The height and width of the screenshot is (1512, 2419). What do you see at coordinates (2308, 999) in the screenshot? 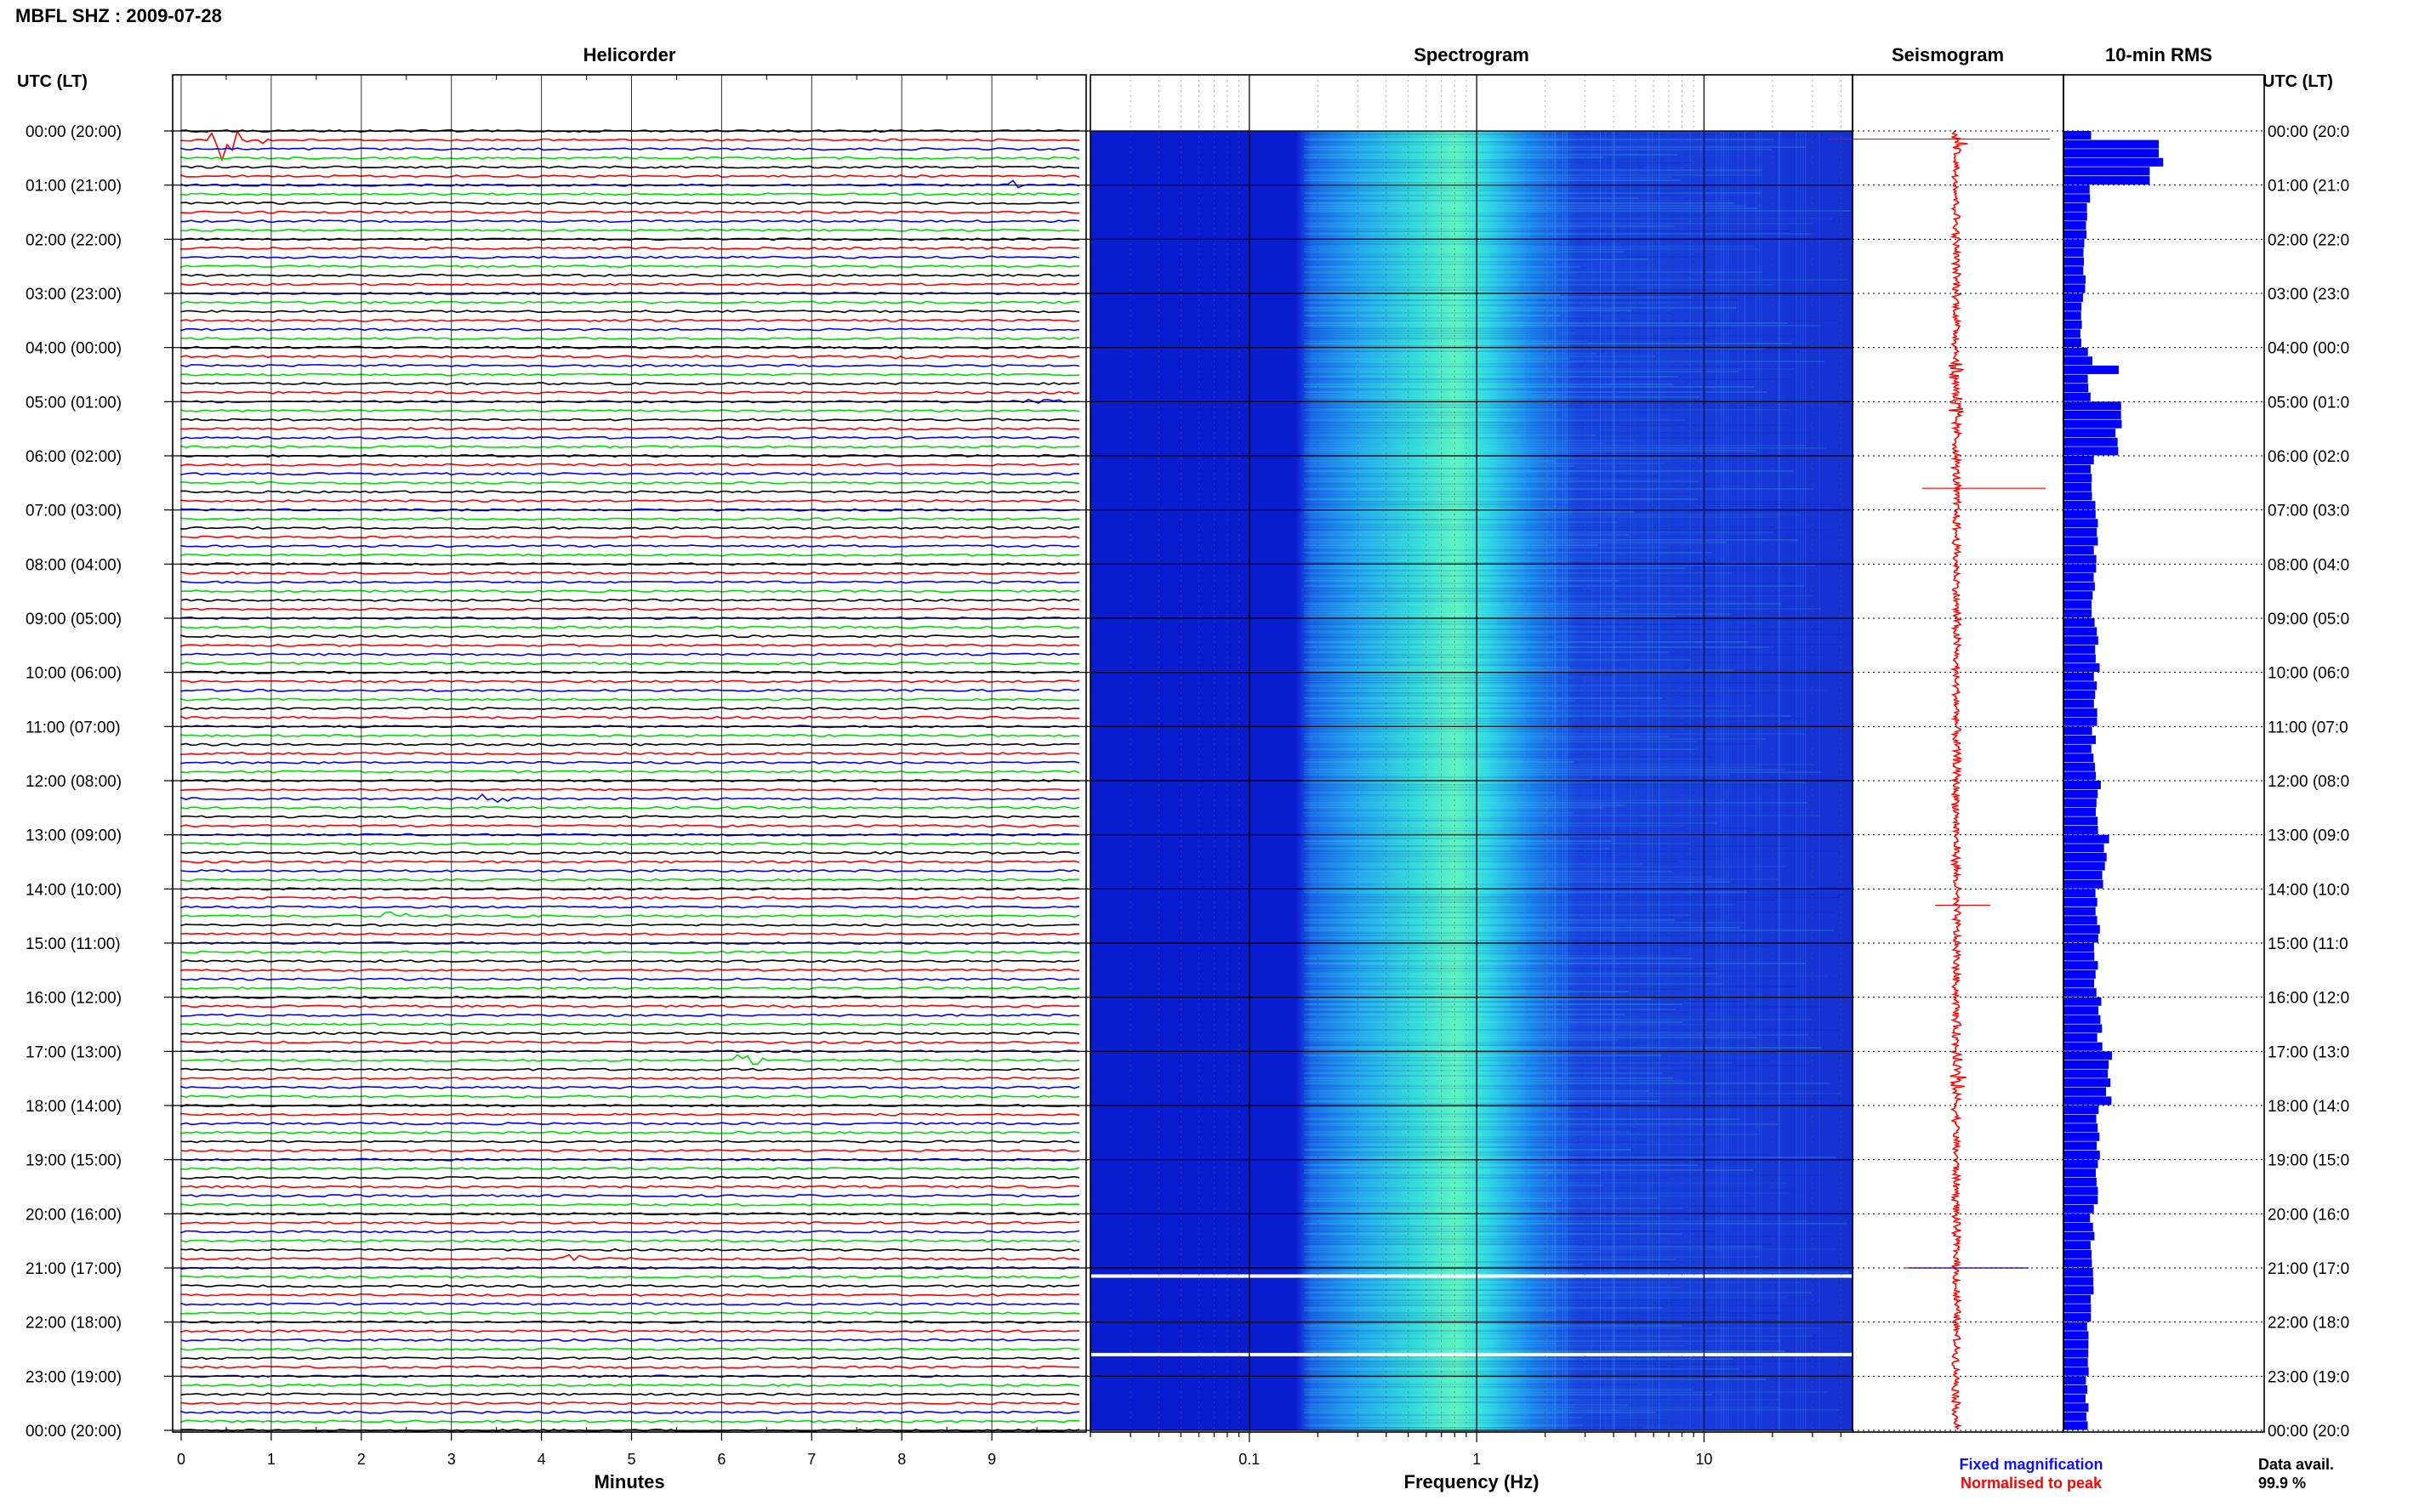
I see `right-time-label: 16:00 (12:0` at bounding box center [2308, 999].